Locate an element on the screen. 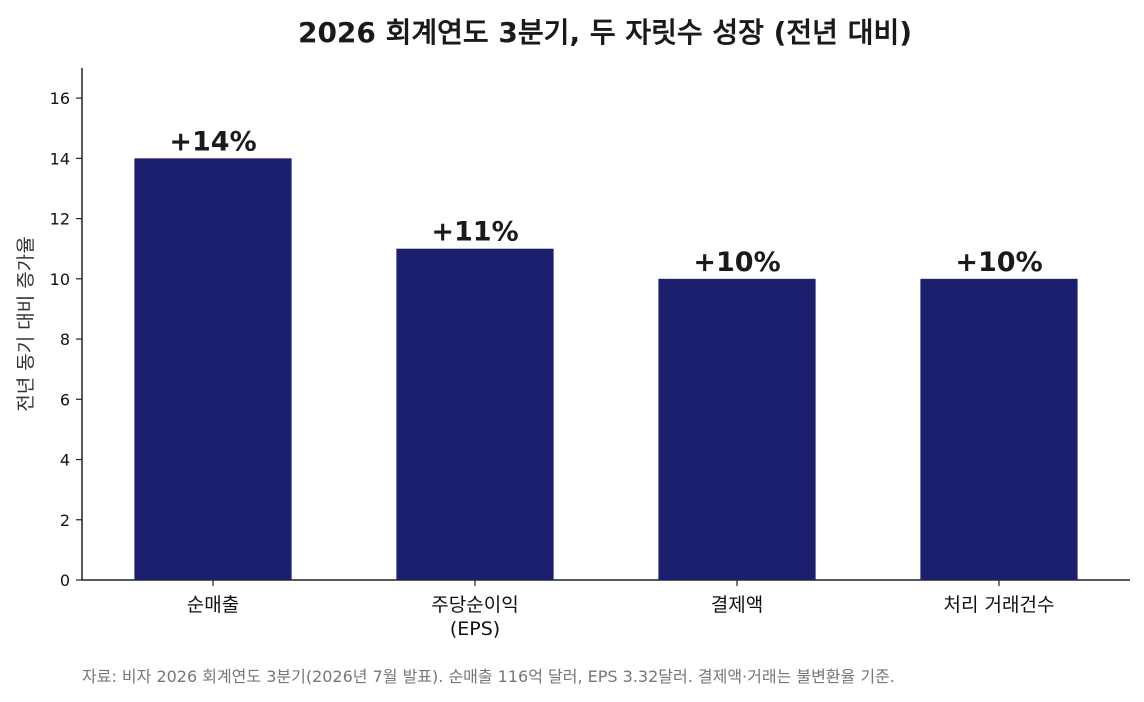 This screenshot has width=1144, height=702. y-tick-label: 8 is located at coordinates (65, 339).